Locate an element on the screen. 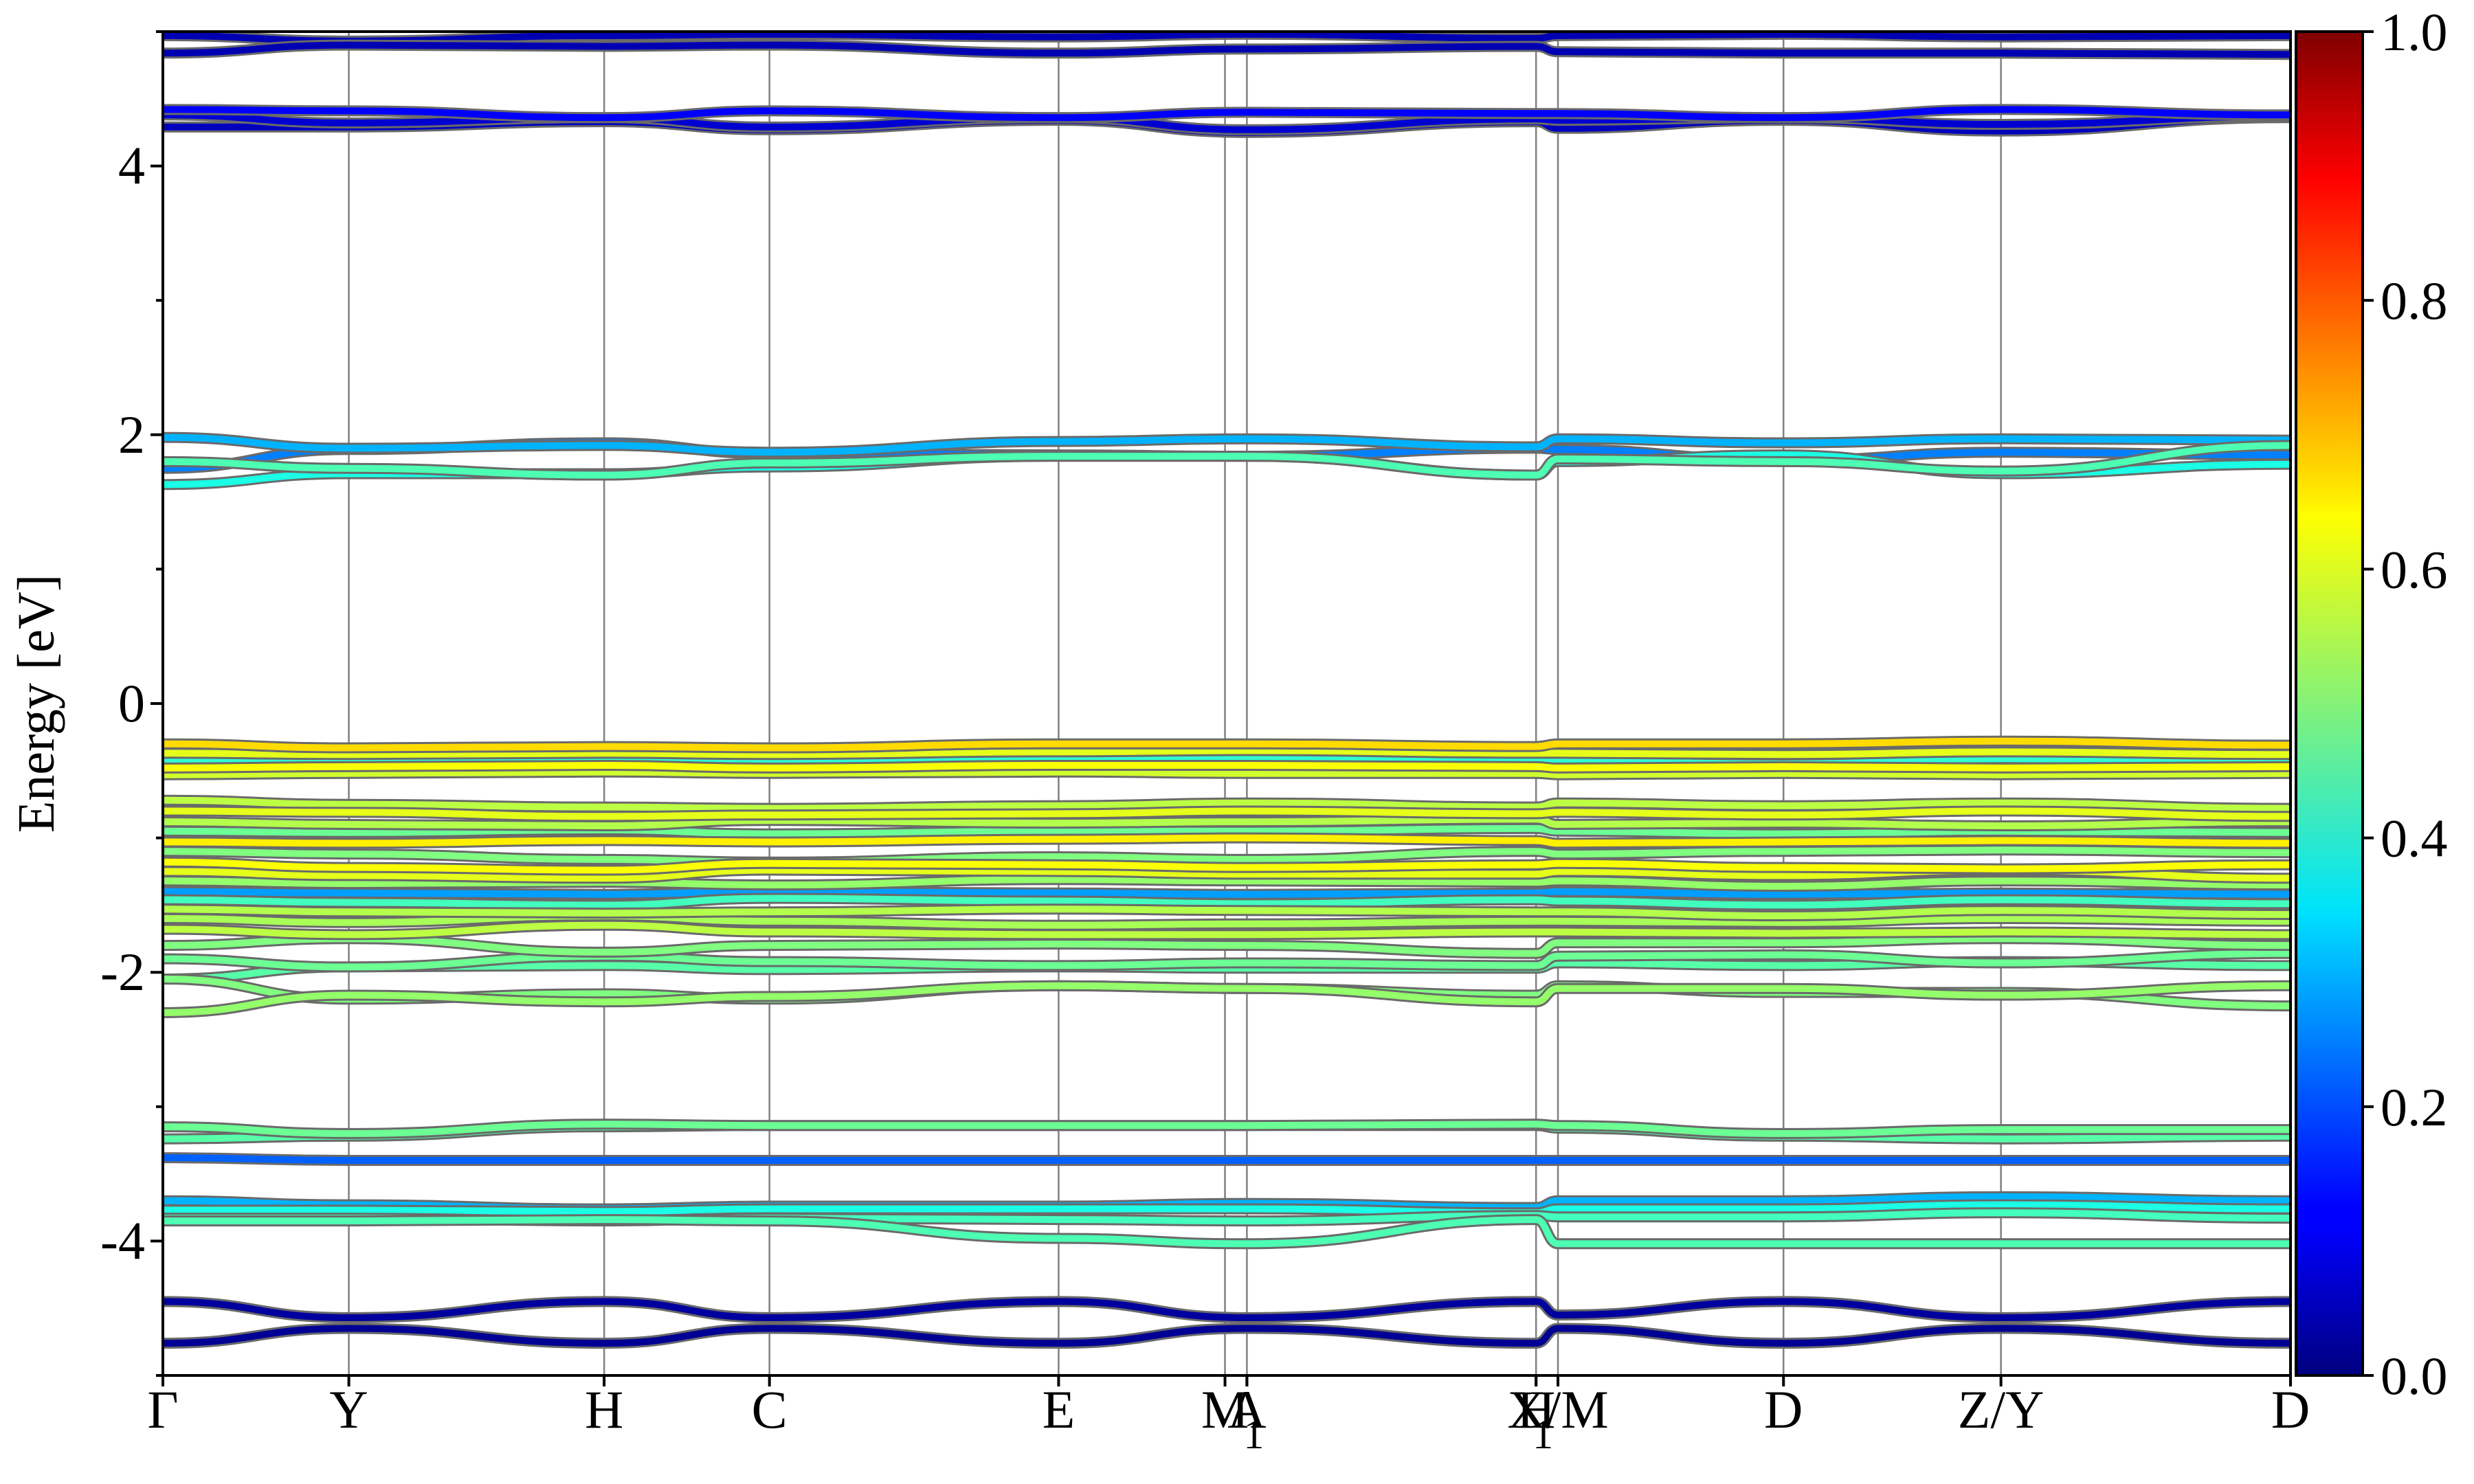  colorbar-ticks: 0.0 0.2 0.4 0.6 0.8 1.0 is located at coordinates (2405, 704).